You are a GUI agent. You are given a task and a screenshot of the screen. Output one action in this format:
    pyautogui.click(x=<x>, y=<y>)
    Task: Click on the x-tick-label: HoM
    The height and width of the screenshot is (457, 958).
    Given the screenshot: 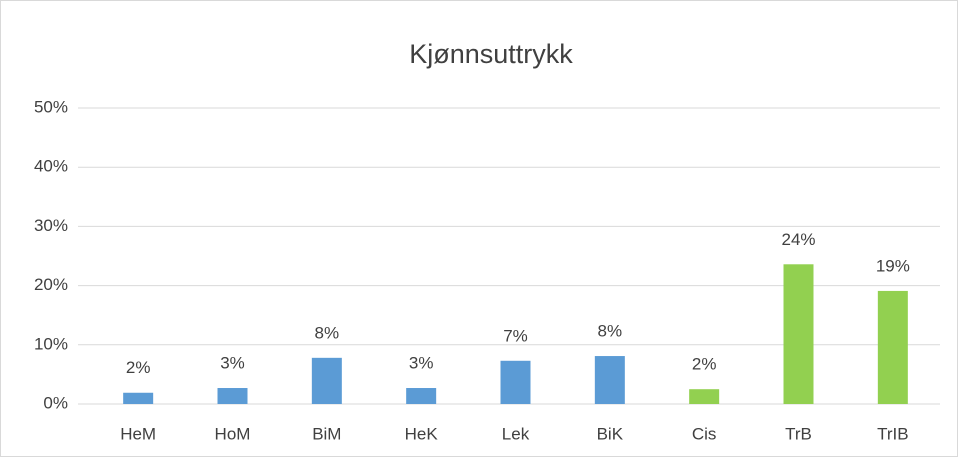 What is the action you would take?
    pyautogui.click(x=233, y=433)
    